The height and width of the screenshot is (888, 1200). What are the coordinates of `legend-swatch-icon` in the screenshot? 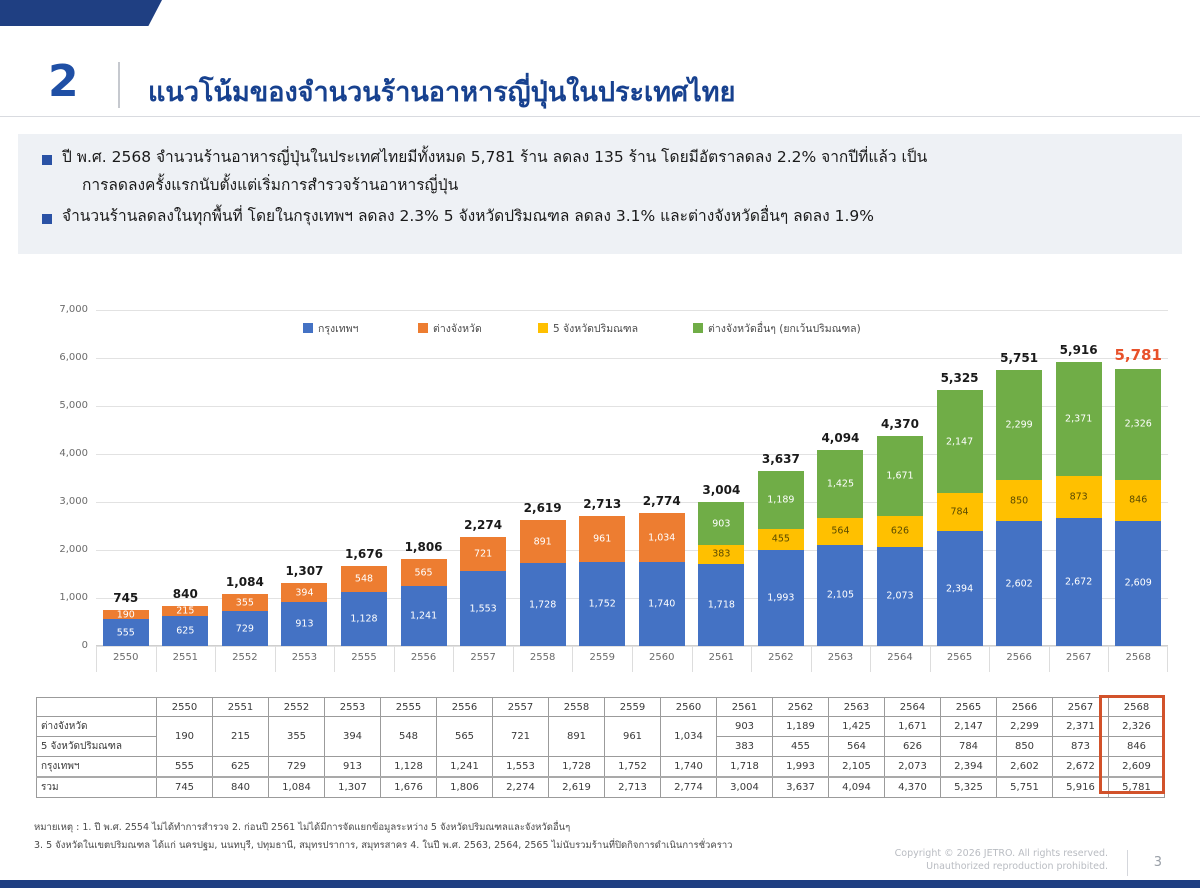 It's located at (423, 328).